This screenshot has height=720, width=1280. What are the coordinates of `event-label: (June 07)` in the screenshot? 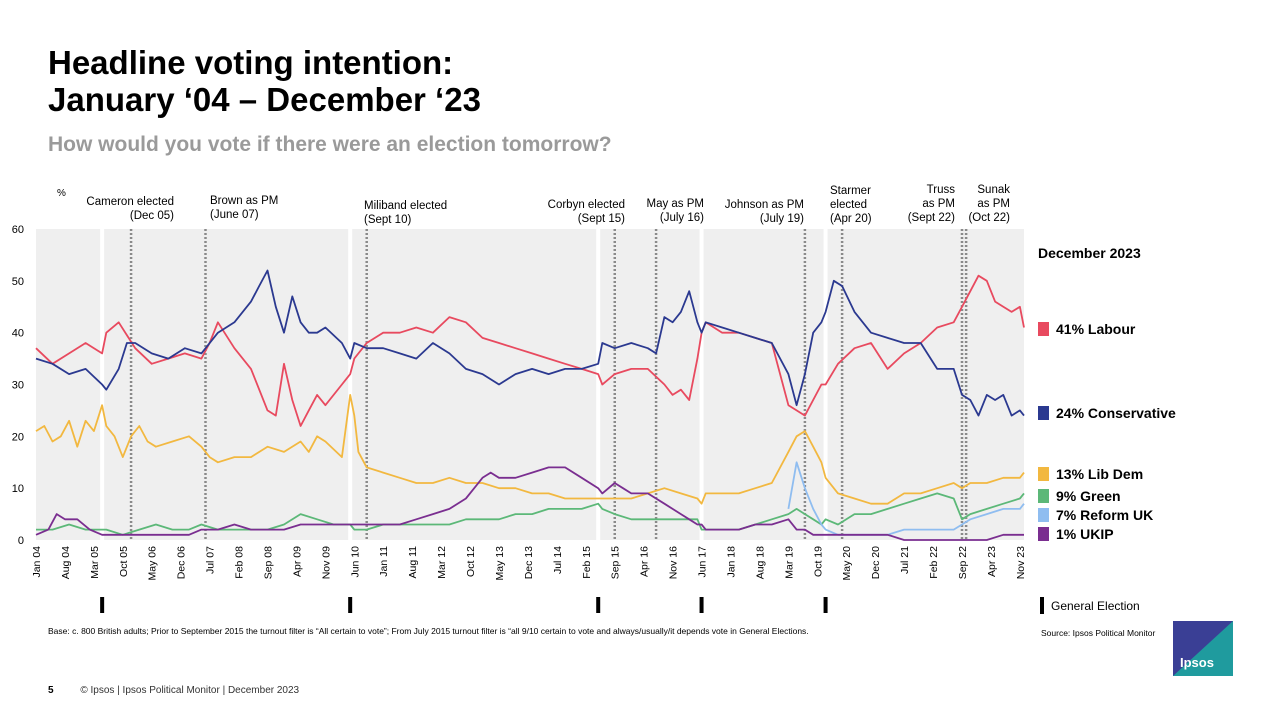 It's located at (234, 215).